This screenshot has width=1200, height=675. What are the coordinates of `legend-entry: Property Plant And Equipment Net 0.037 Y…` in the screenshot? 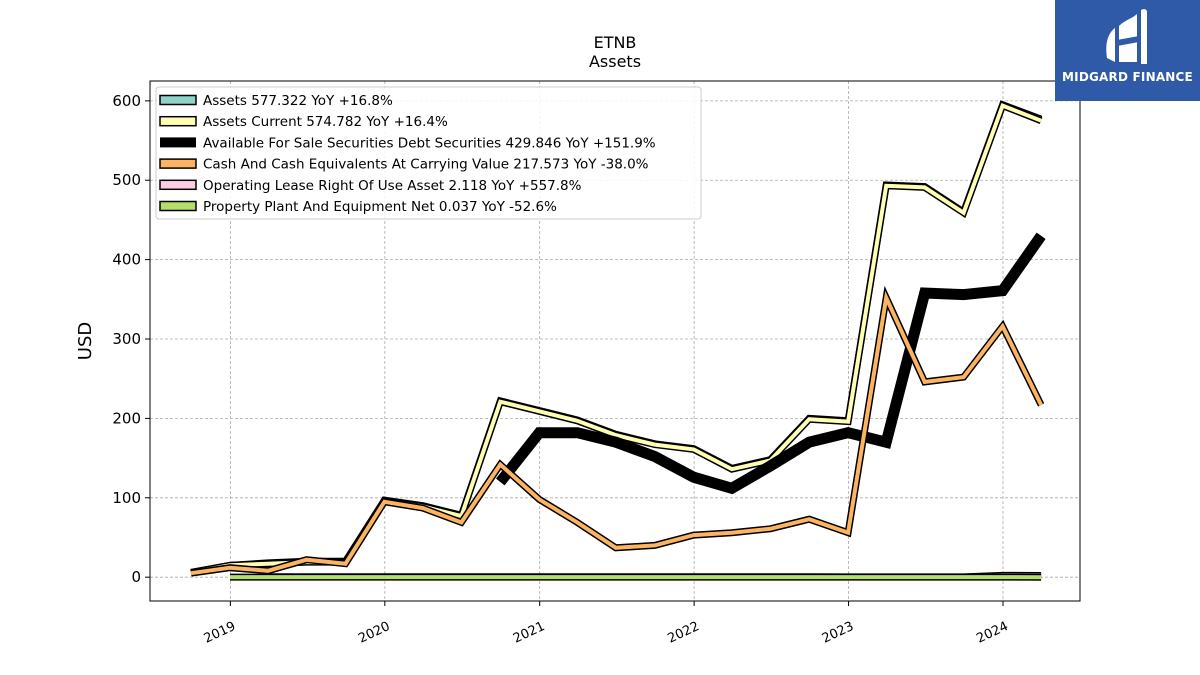 It's located at (380, 207).